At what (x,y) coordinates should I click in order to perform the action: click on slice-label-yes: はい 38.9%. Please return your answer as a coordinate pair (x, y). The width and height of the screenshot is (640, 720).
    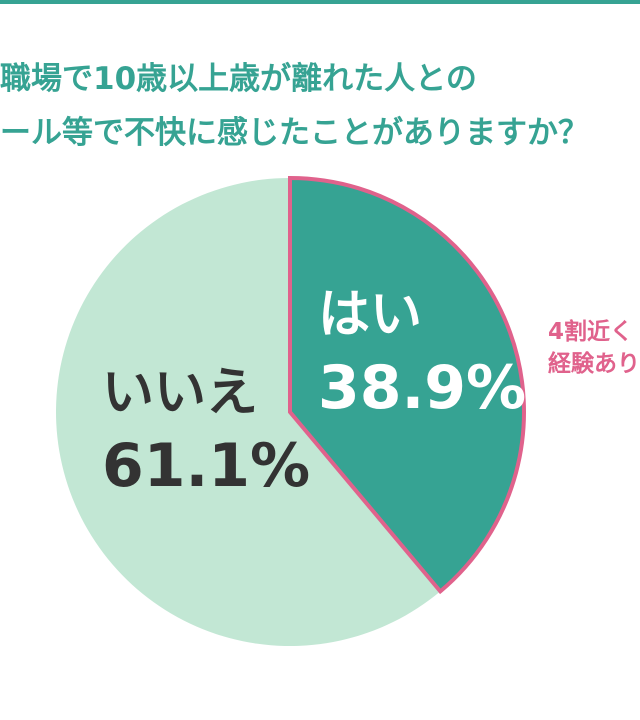
    Looking at the image, I should click on (422, 353).